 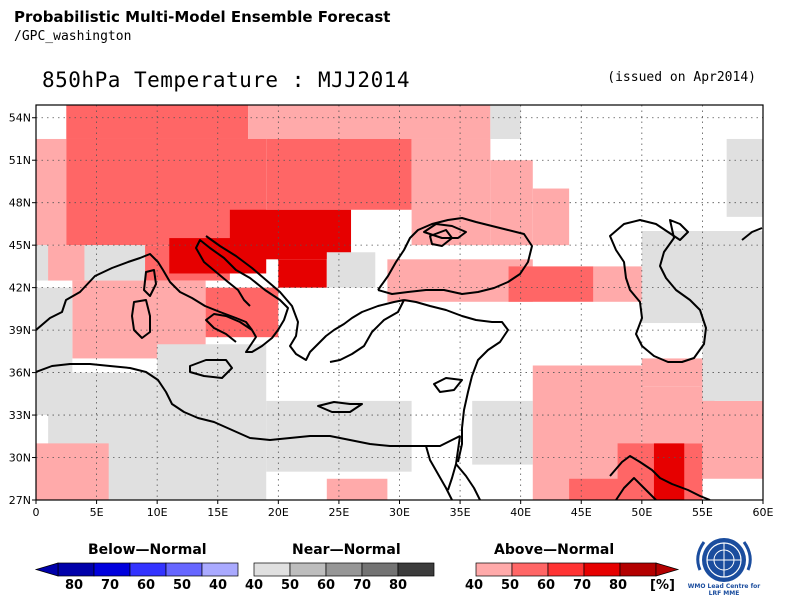 What do you see at coordinates (20, 415) in the screenshot?
I see `lat-tick-label: 33N` at bounding box center [20, 415].